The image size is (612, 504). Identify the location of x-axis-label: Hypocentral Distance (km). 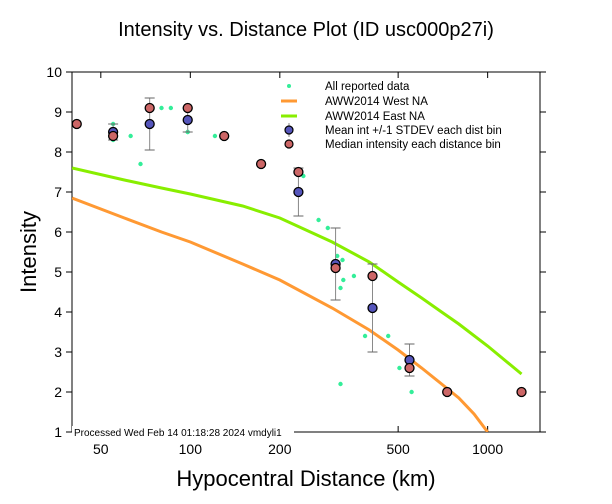
(305, 478).